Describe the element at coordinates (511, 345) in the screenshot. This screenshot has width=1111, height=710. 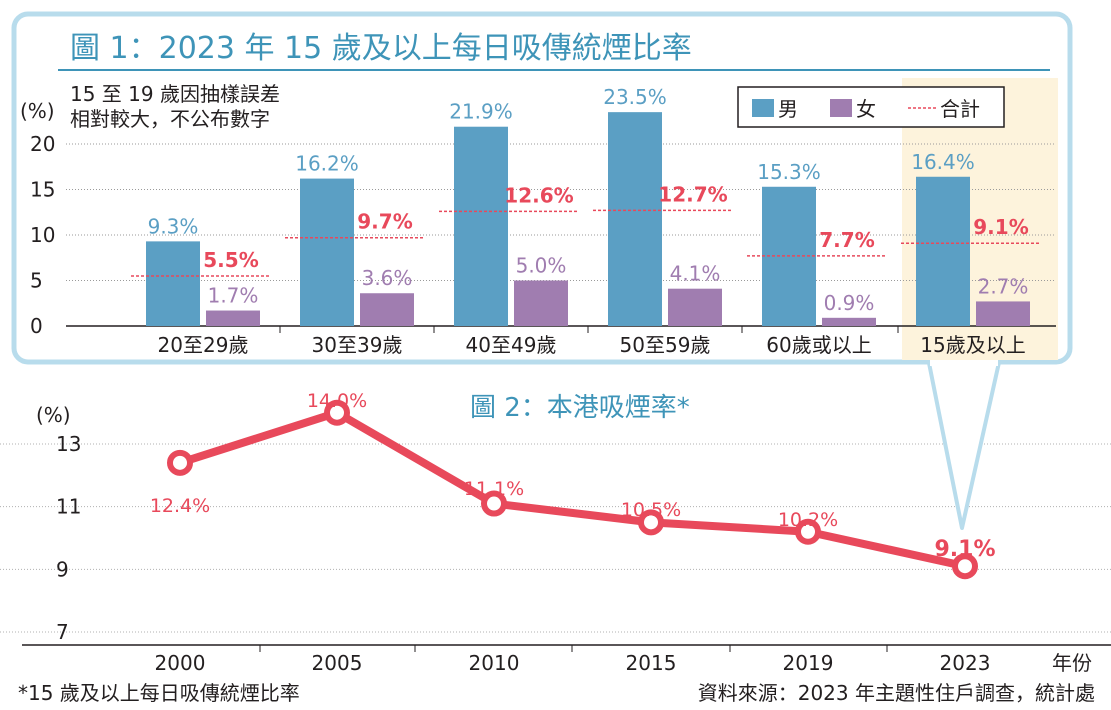
I see `chart1-x-tick-label: 40至49歲` at that location.